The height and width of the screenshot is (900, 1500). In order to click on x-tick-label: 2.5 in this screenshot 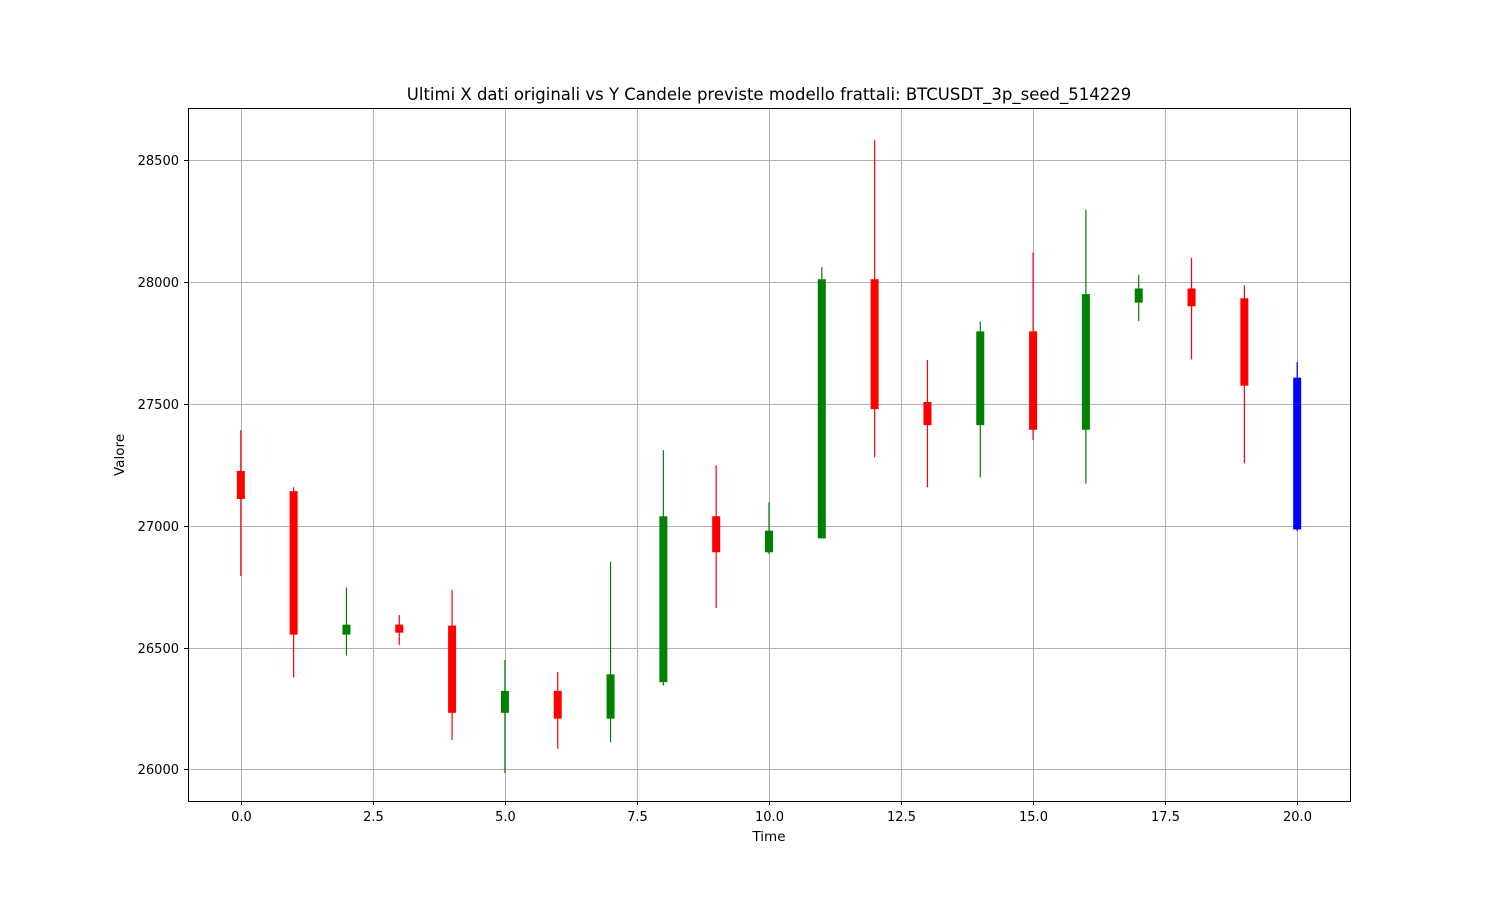, I will do `click(373, 817)`.